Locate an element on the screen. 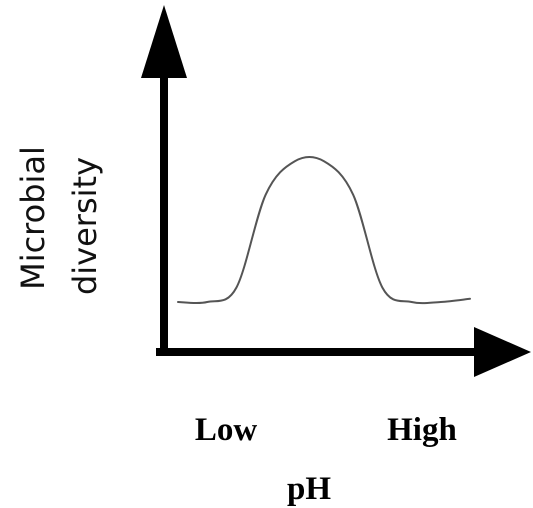 Image resolution: width=533 pixels, height=508 pixels. x-axis-arrowhead is located at coordinates (502, 352).